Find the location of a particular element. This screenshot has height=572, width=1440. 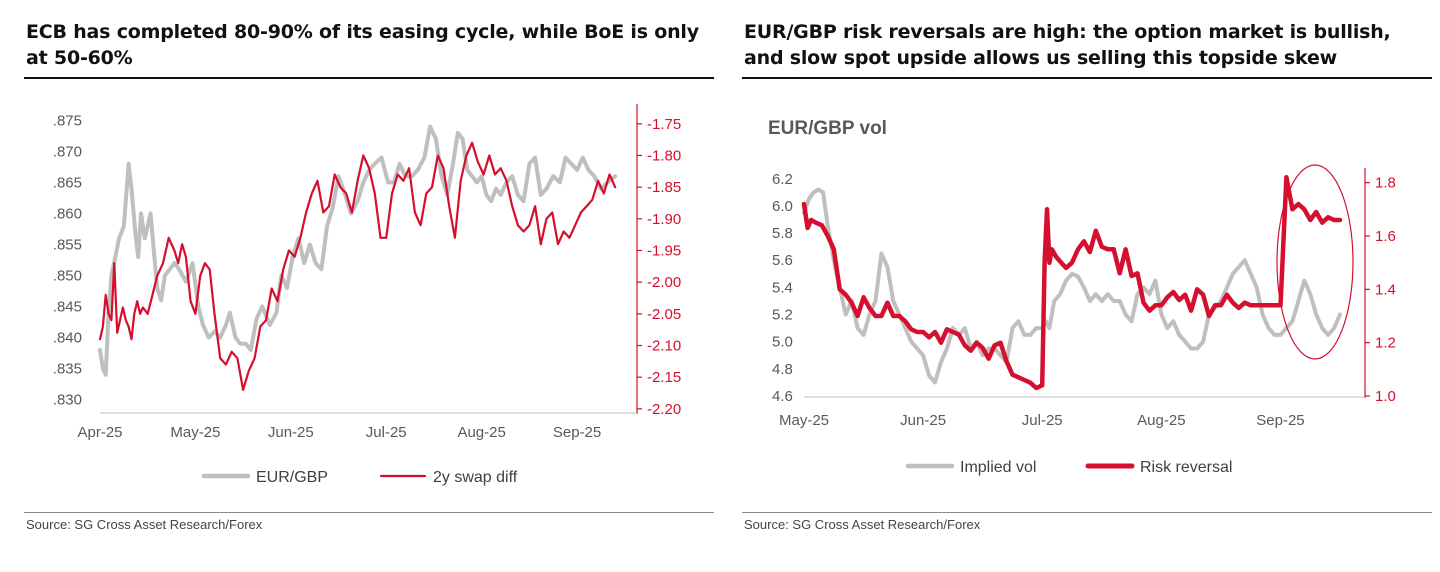

y-right-tick-label: -1.85 is located at coordinates (664, 187).